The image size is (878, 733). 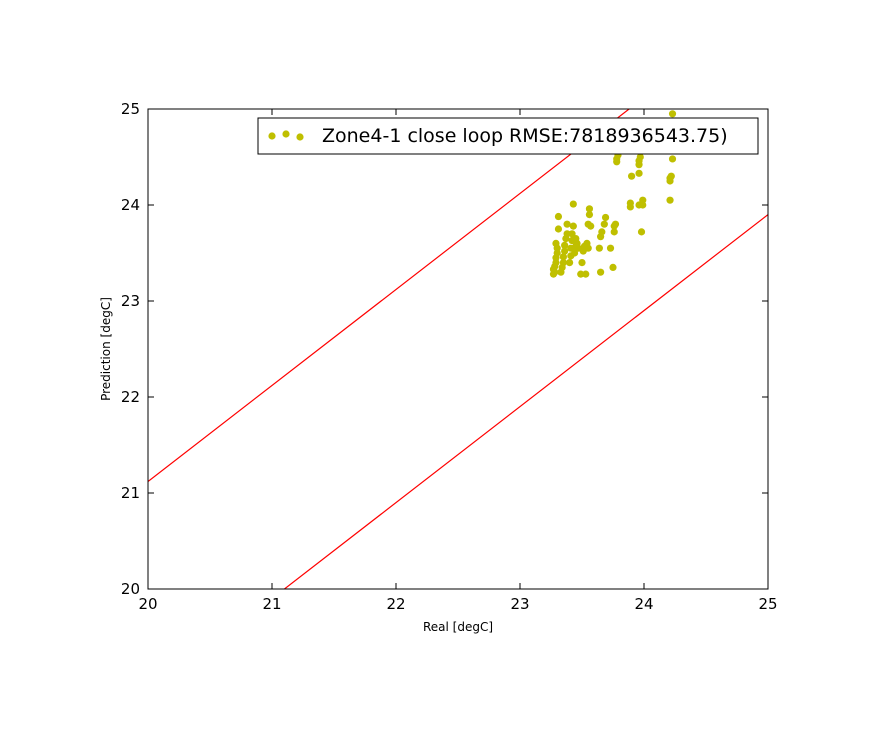 What do you see at coordinates (147, 604) in the screenshot?
I see `x-tick-label: 20` at bounding box center [147, 604].